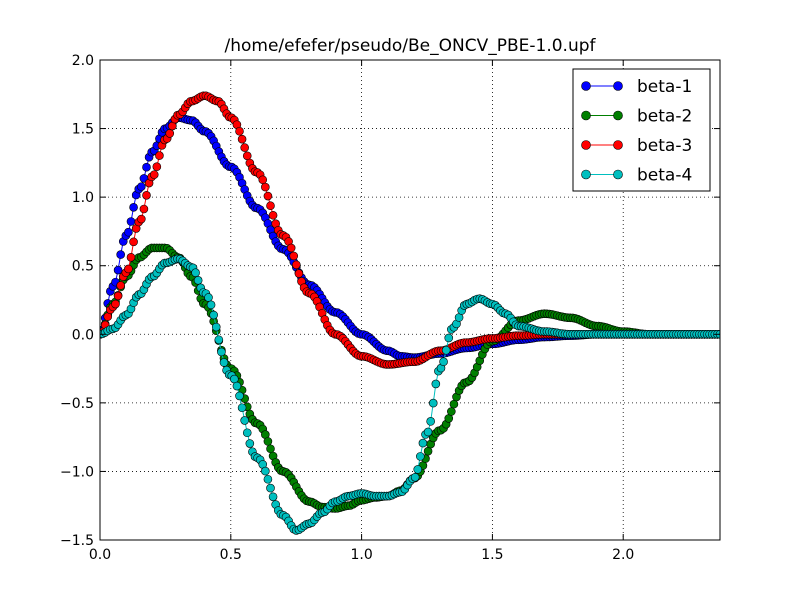 Image resolution: width=800 pixels, height=600 pixels. I want to click on legend: beta-1 beta-2 beta-3 beta-4, so click(641, 130).